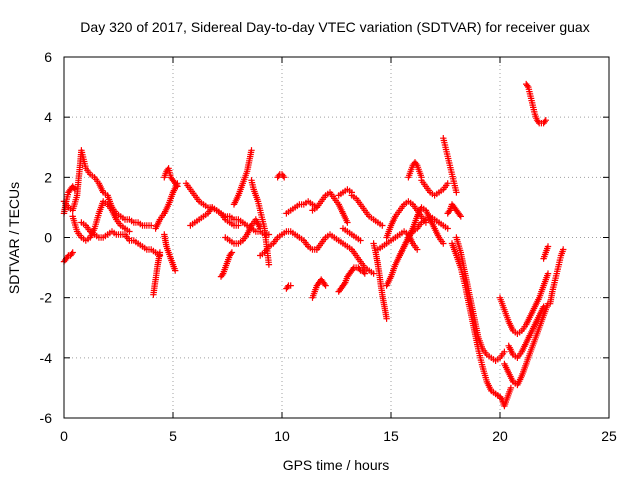 This screenshot has width=640, height=480. I want to click on y-tick-label: 2, so click(48, 177).